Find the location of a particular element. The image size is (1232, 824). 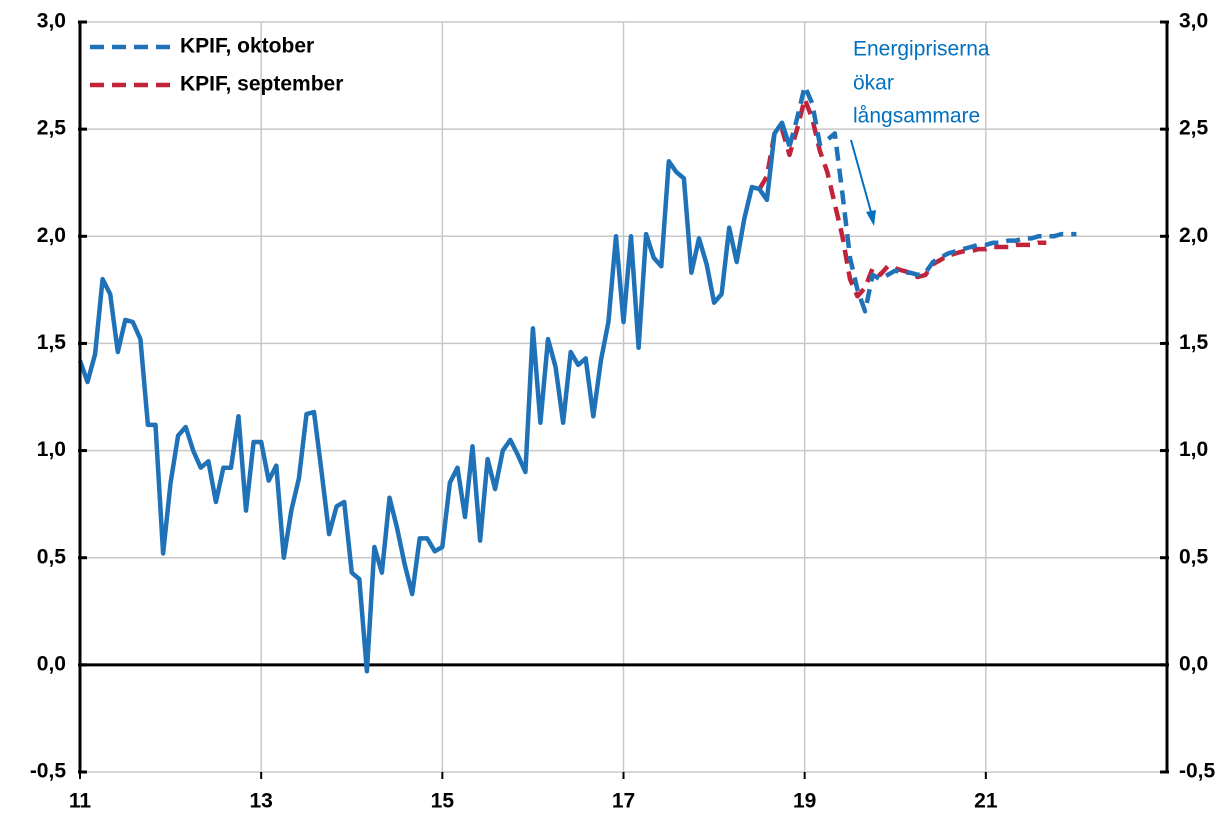

y2-tick-label: 3,0 is located at coordinates (1193, 21).